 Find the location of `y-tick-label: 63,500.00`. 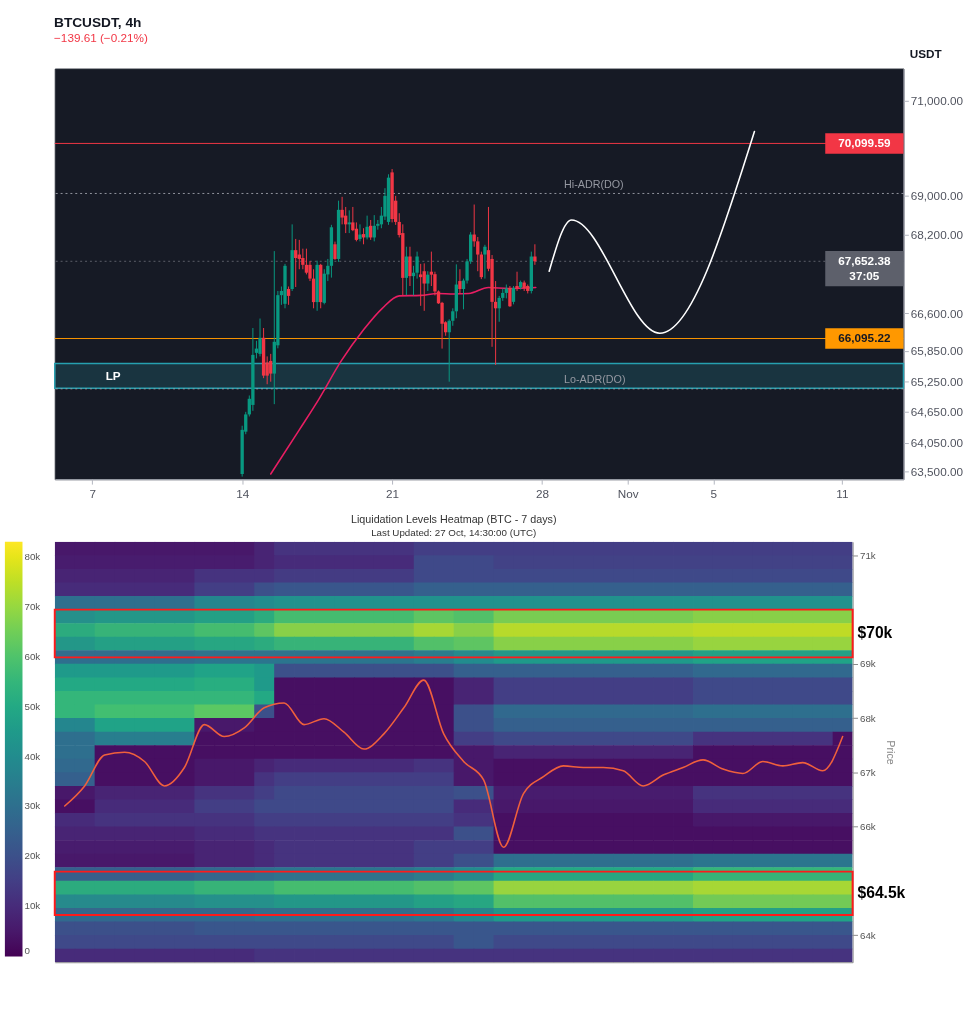

y-tick-label: 63,500.00 is located at coordinates (937, 471).